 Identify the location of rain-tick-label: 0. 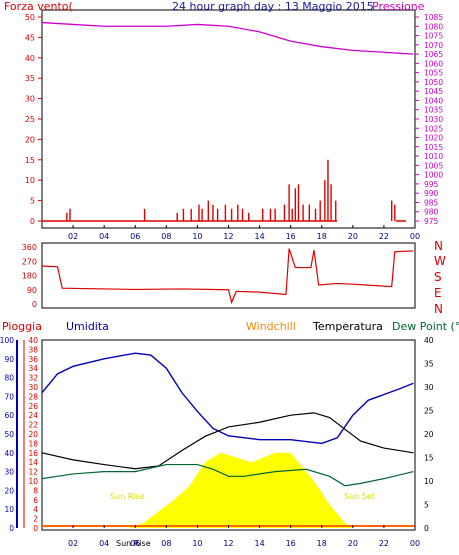
(35, 528).